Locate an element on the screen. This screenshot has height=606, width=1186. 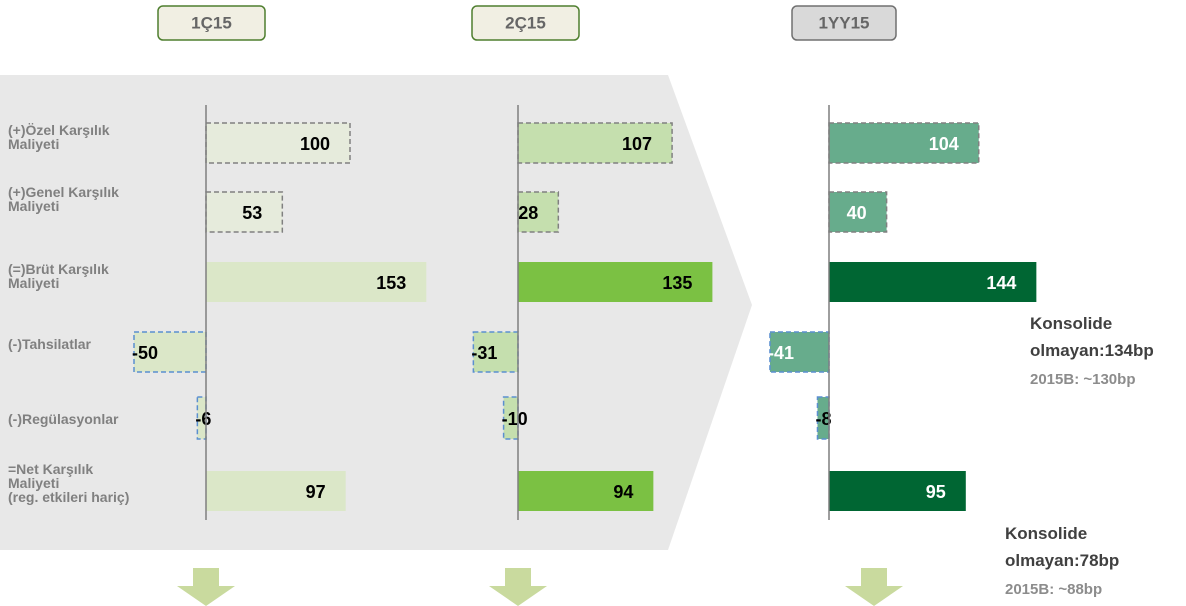
value-label: 153 is located at coordinates (391, 283).